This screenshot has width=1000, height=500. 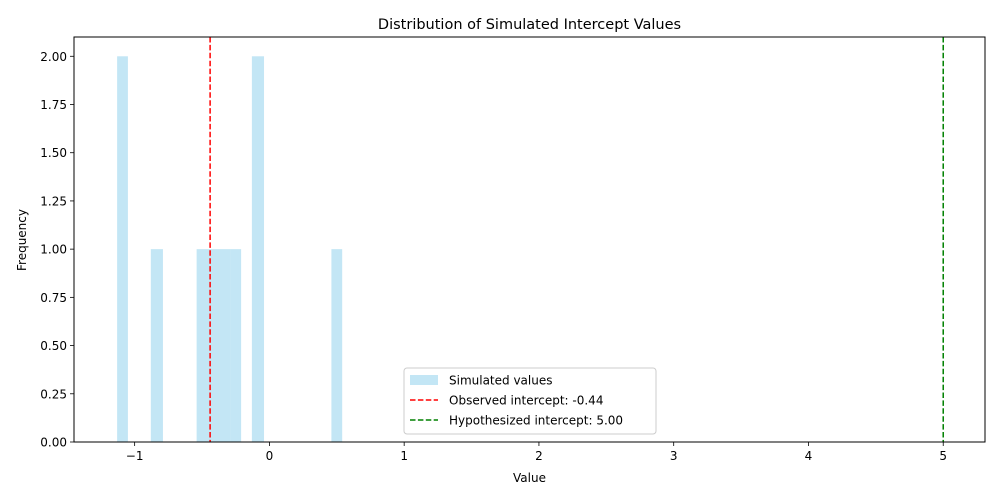 What do you see at coordinates (135, 456) in the screenshot?
I see `x-tick-label: −1` at bounding box center [135, 456].